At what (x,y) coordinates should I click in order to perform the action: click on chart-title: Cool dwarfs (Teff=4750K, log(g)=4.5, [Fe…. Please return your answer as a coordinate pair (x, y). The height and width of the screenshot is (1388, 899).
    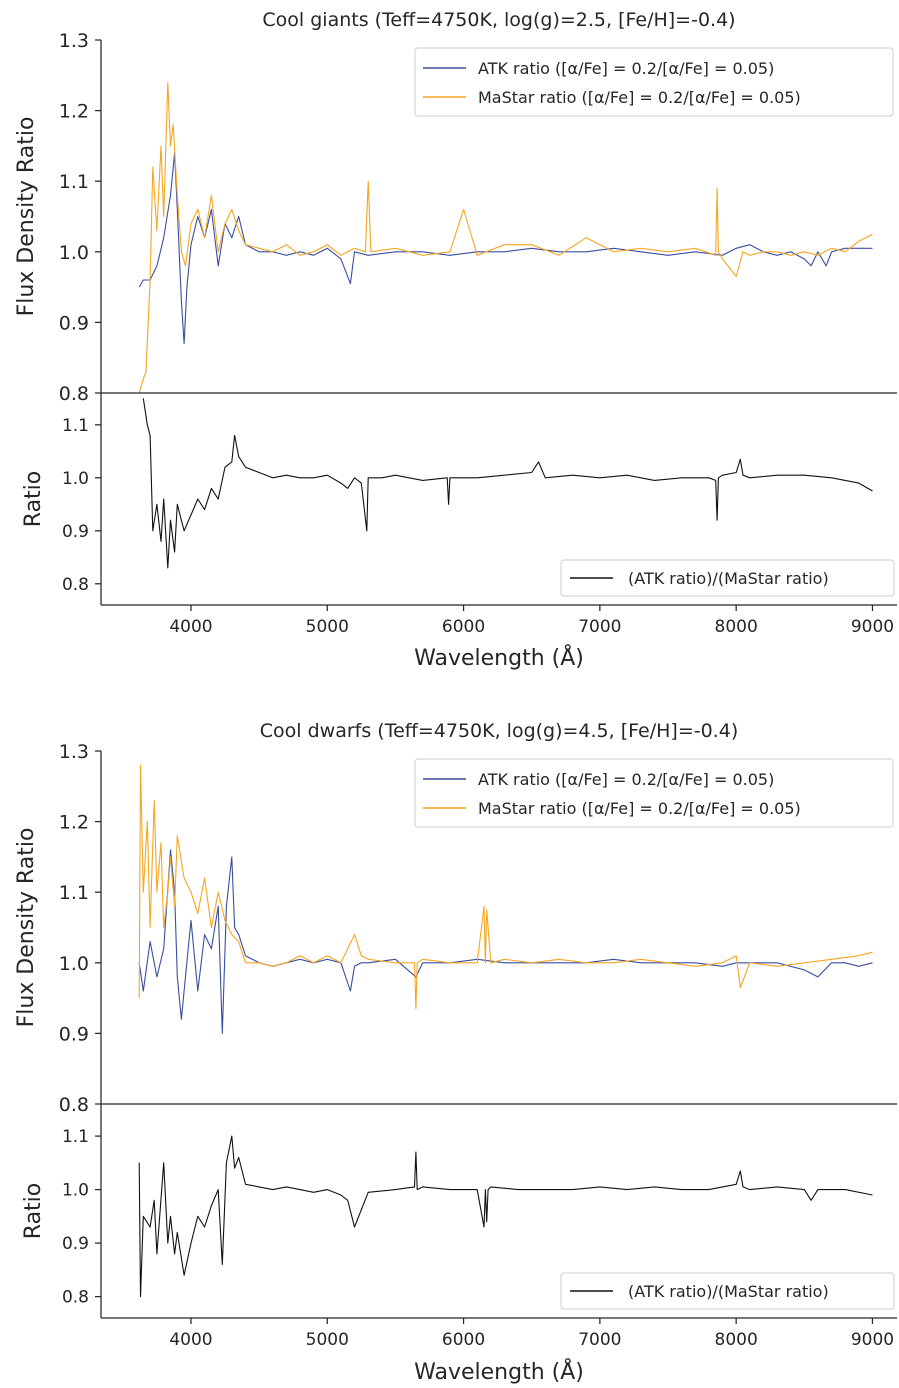
    Looking at the image, I should click on (499, 731).